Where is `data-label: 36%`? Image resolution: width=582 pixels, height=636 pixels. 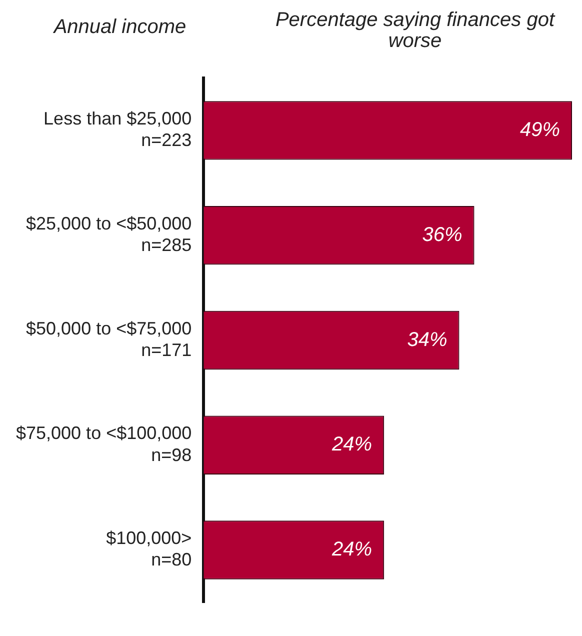
data-label: 36% is located at coordinates (442, 235).